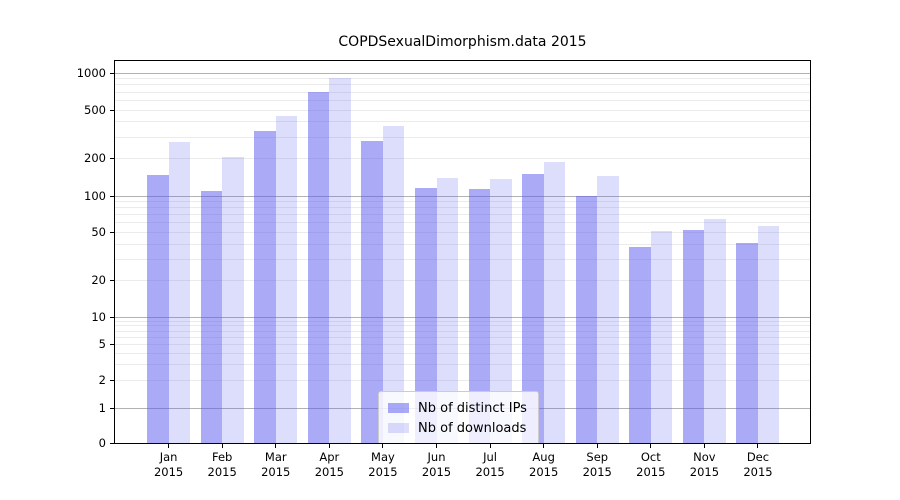  What do you see at coordinates (383, 464) in the screenshot?
I see `x-tick-label: May 2015` at bounding box center [383, 464].